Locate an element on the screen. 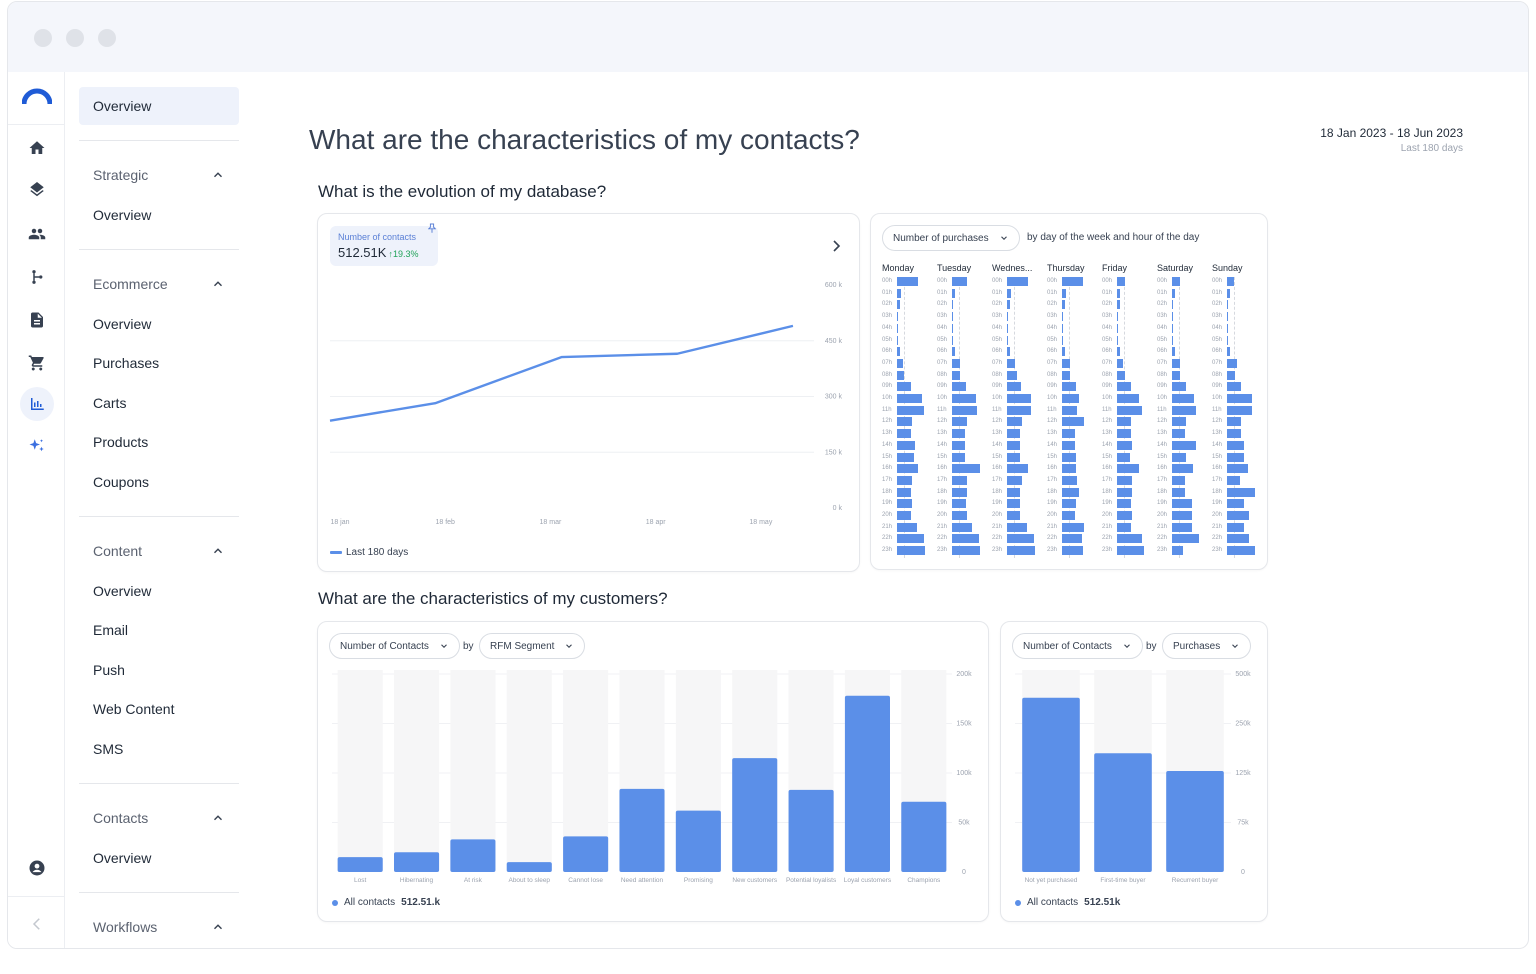 The height and width of the screenshot is (974, 1536). date-range-picker: 18 Jan 2023 - 18 Jun 2023 is located at coordinates (1391, 133).